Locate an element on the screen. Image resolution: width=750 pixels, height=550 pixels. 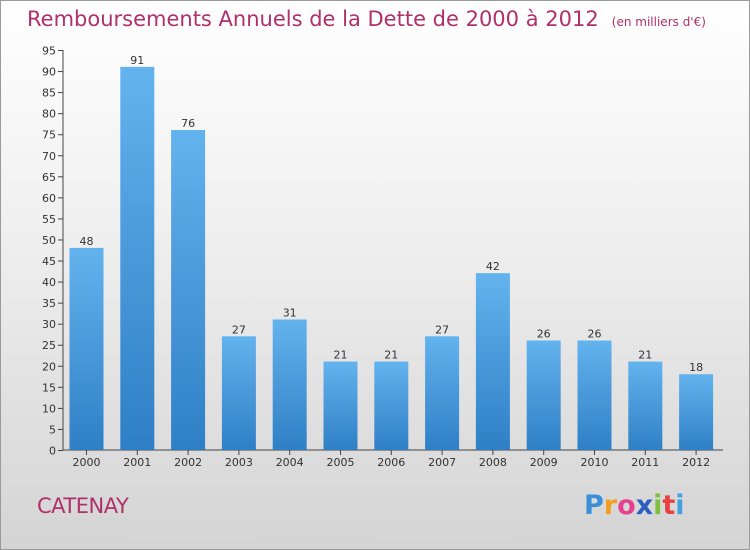
x-tick-label: 2001 is located at coordinates (137, 462).